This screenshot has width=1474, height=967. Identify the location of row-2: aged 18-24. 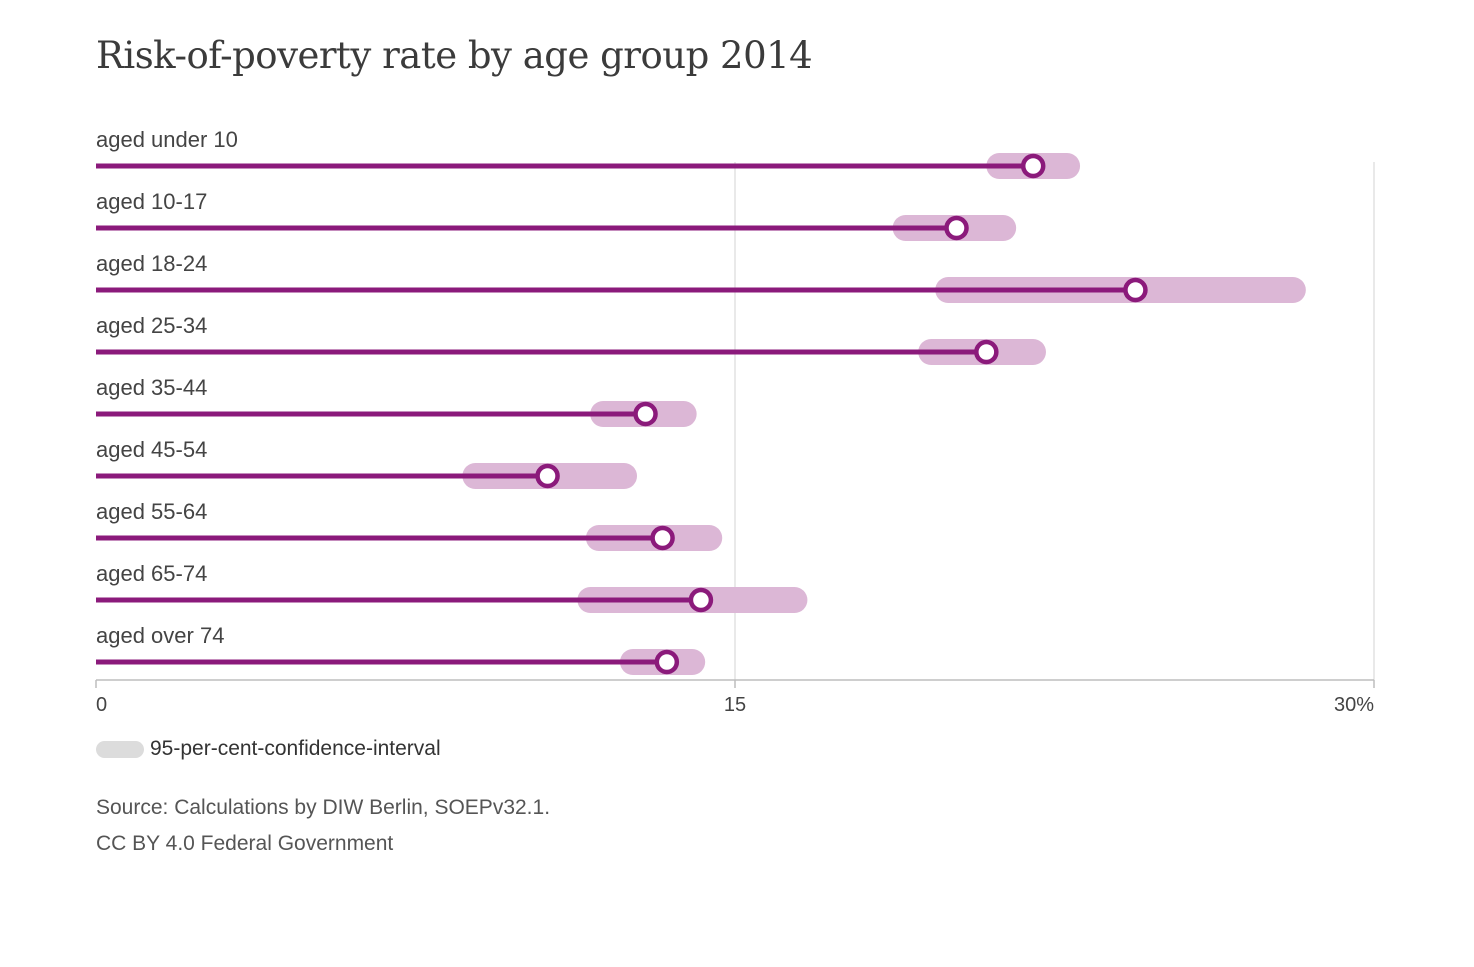
(701, 277).